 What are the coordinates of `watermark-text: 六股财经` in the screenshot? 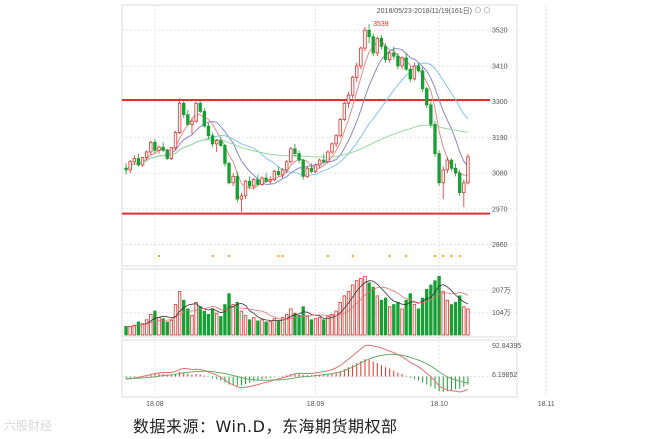 It's located at (28, 426).